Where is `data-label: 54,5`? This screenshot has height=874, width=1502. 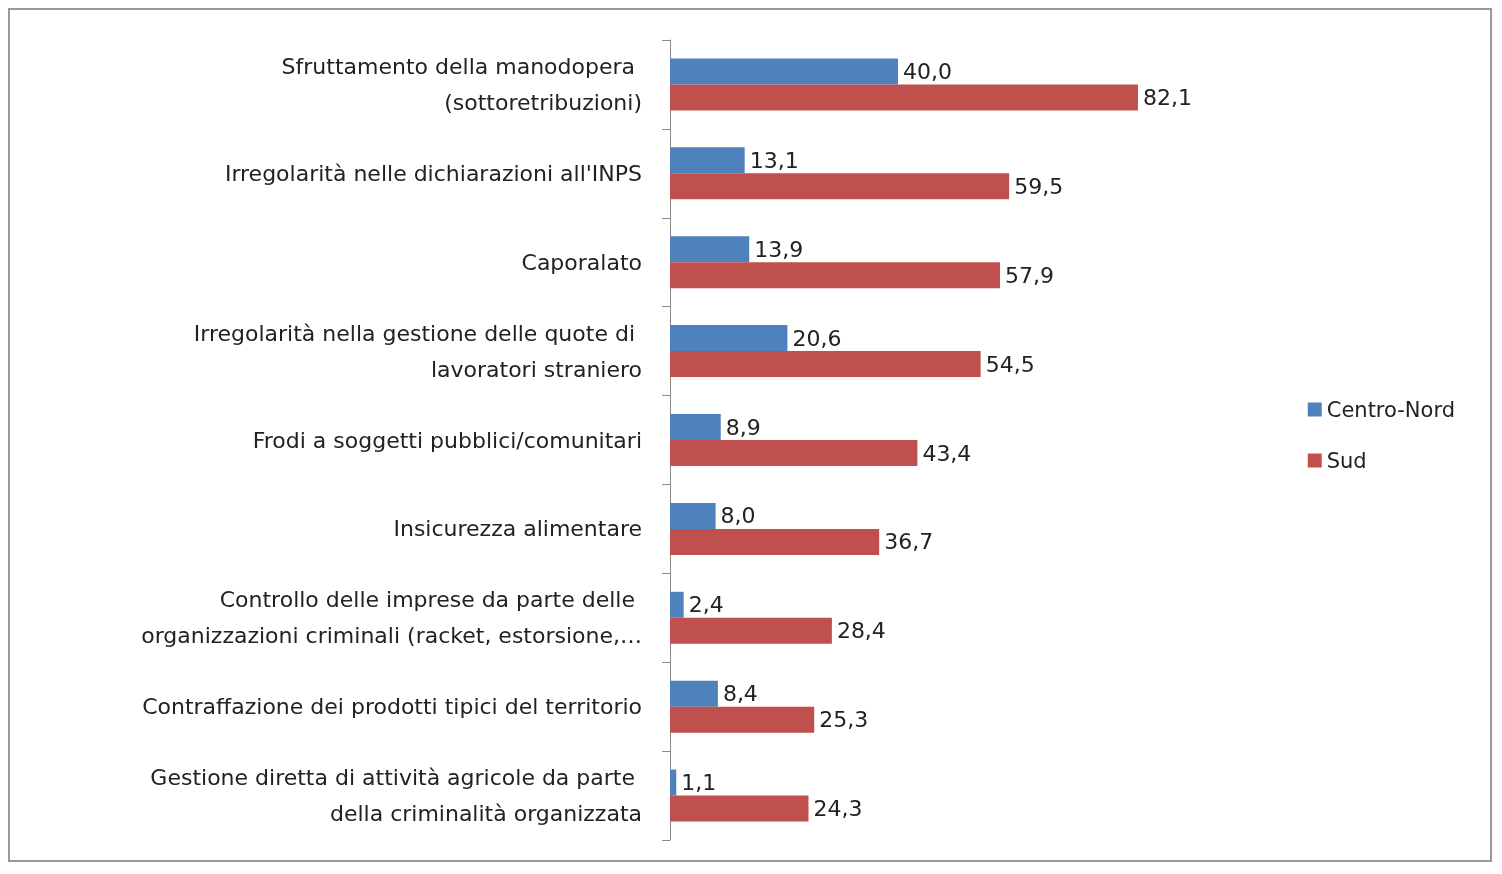
data-label: 54,5 is located at coordinates (1010, 364).